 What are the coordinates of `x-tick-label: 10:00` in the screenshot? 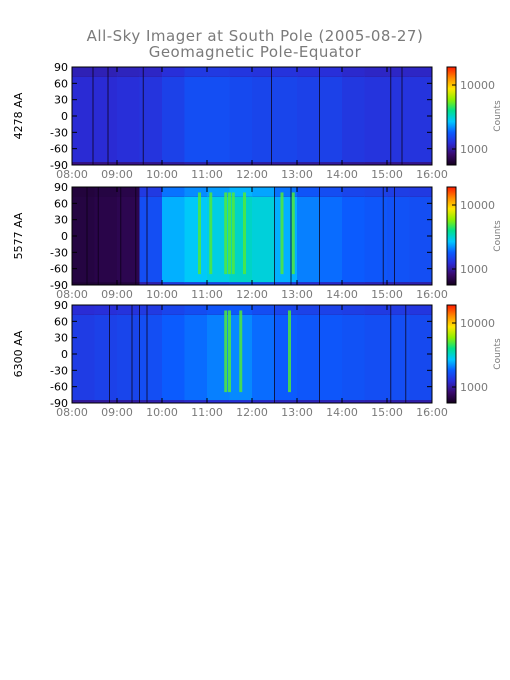 It's located at (162, 294).